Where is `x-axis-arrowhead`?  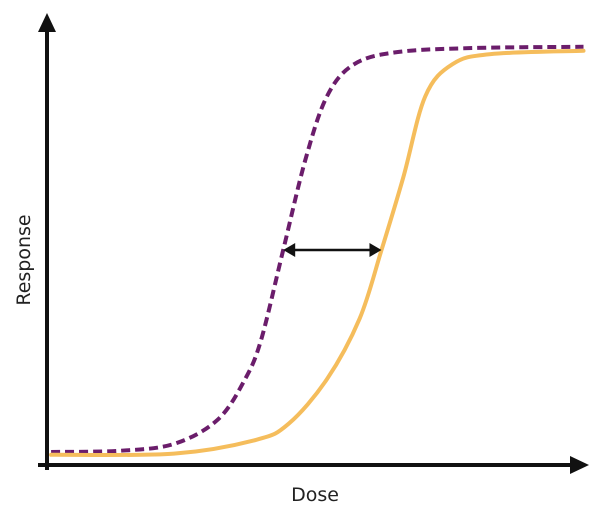
x-axis-arrowhead is located at coordinates (579, 465).